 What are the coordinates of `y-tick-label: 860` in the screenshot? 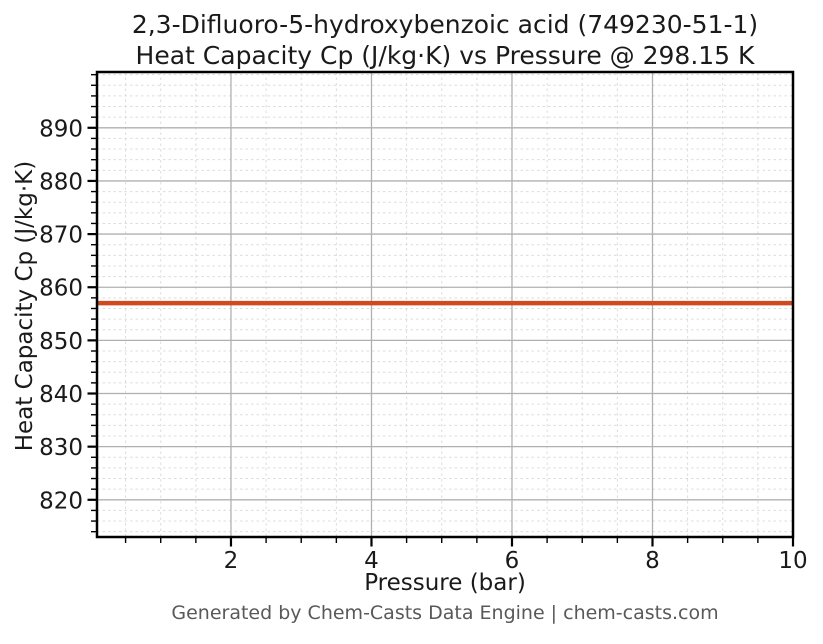 It's located at (61, 289).